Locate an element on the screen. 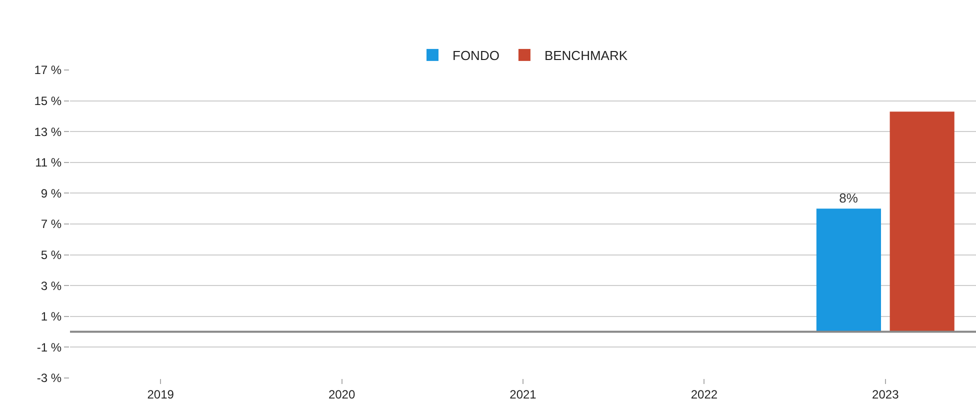 The image size is (976, 414). y-tick-label: 15 % is located at coordinates (48, 101).